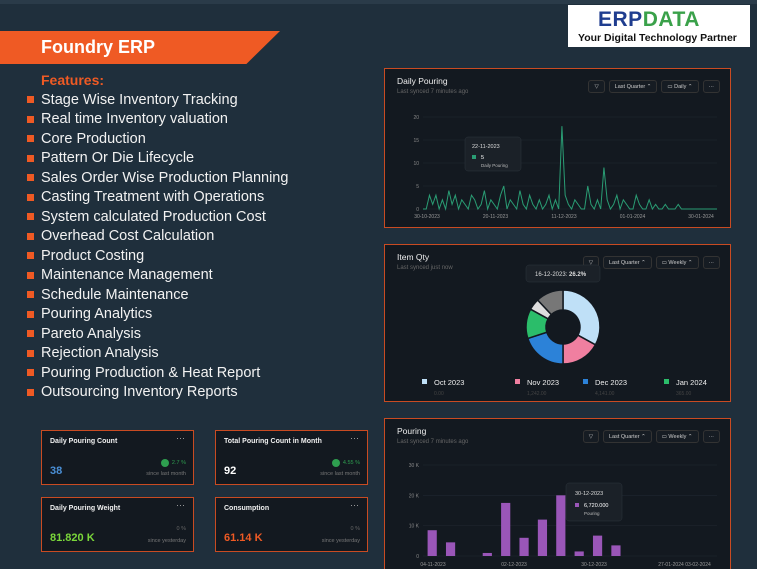  I want to click on daily-pouring-sync: Last synced 7 minutes ago, so click(433, 92).